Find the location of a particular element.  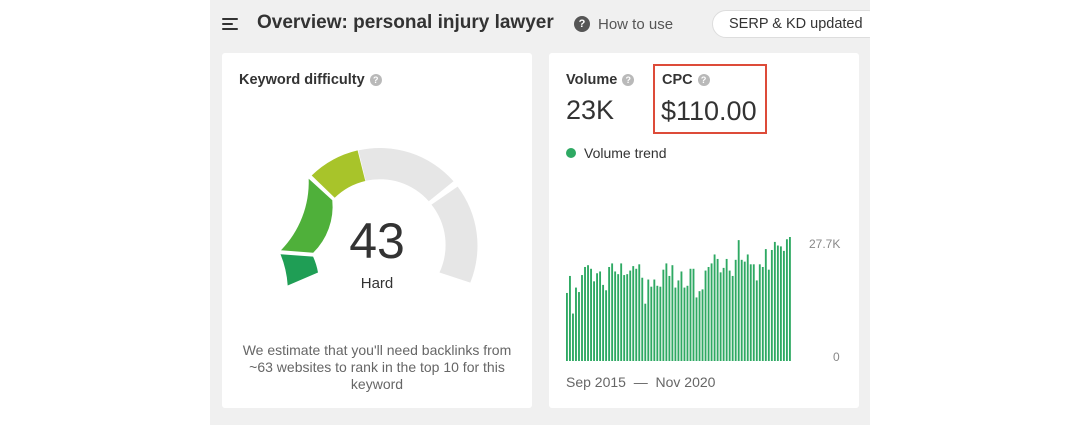

chart-date-range: Sep 2015 — Nov 2020 is located at coordinates (640, 382).